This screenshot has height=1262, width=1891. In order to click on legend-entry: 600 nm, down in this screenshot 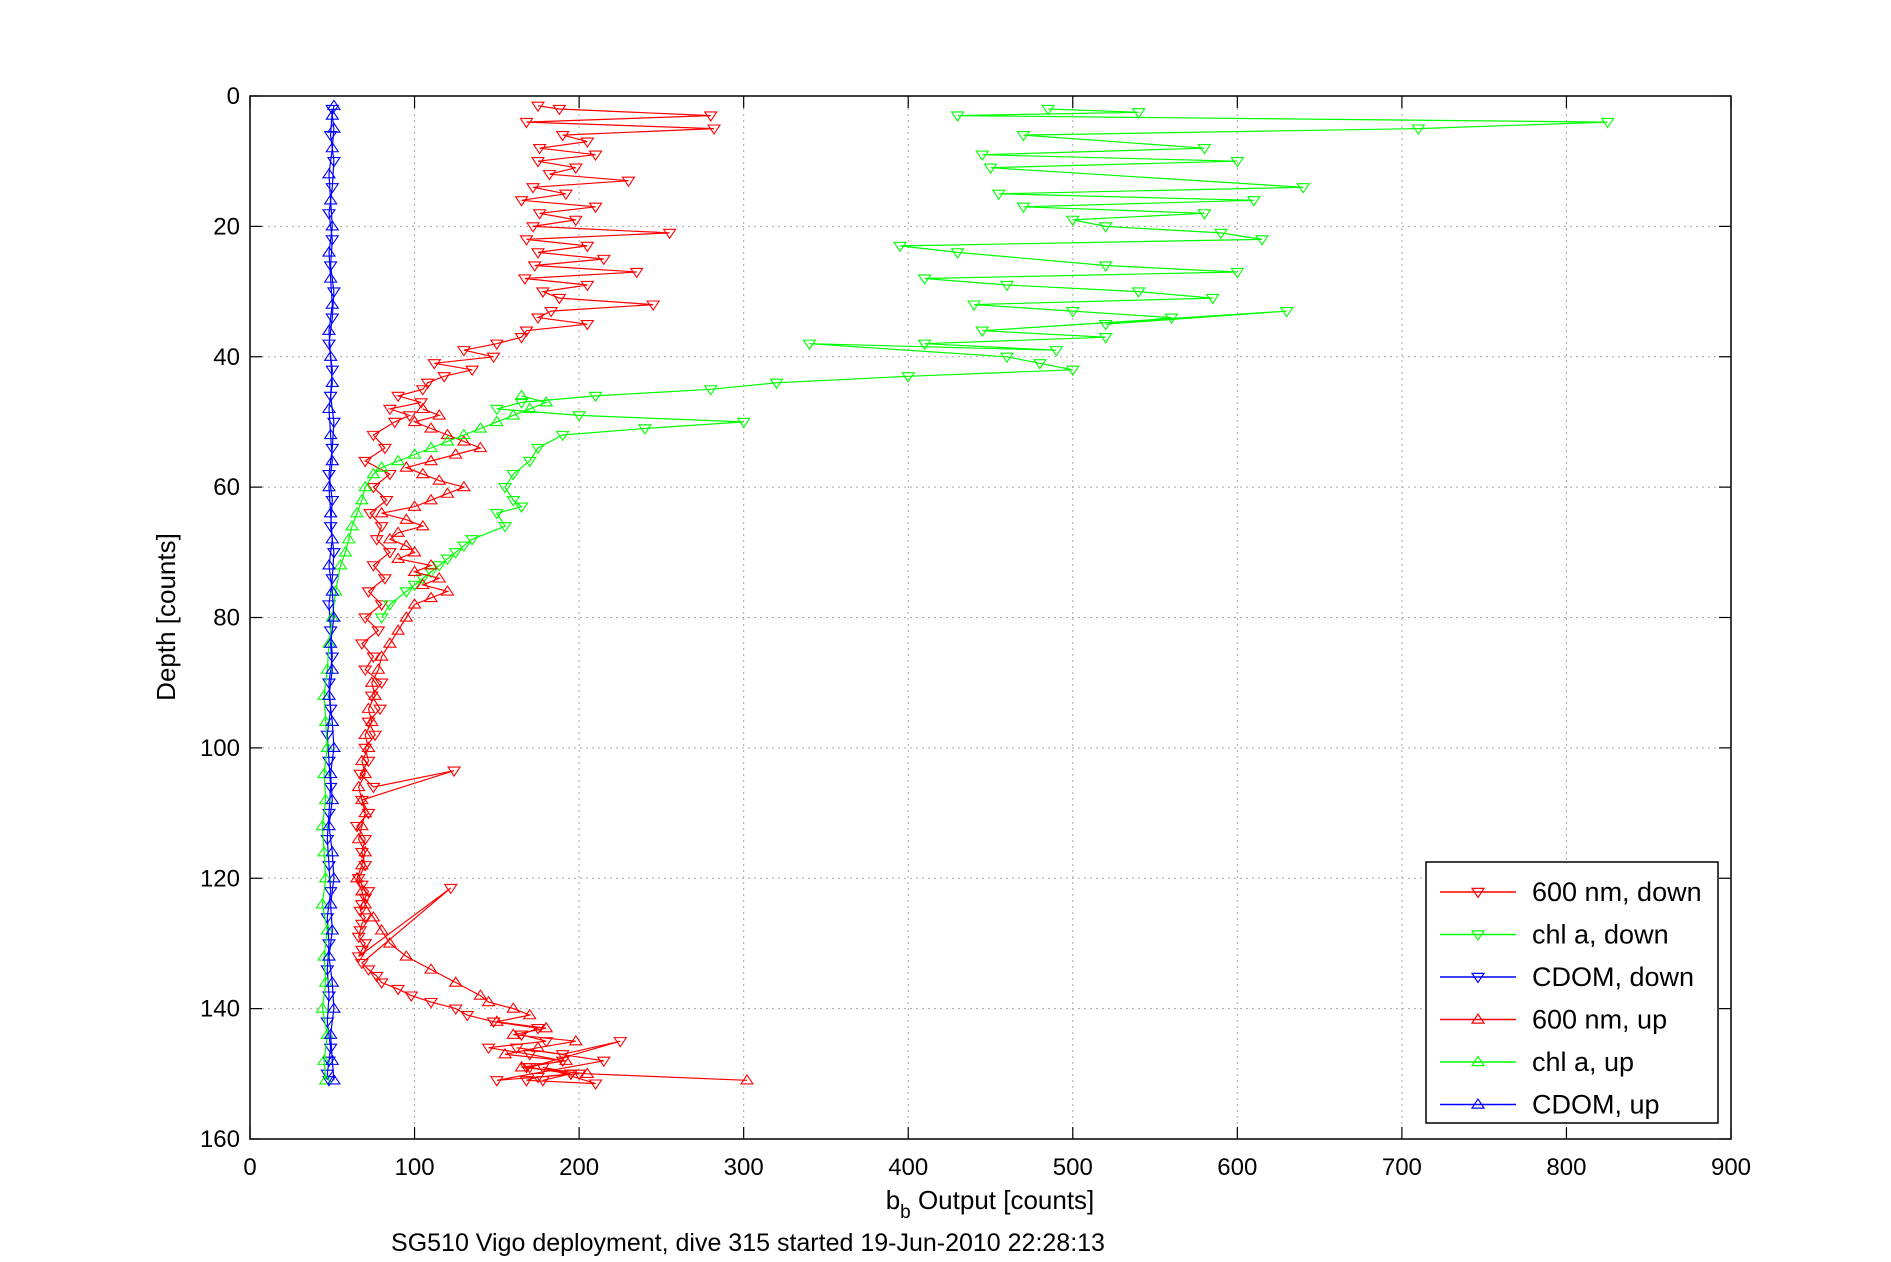, I will do `click(1571, 892)`.